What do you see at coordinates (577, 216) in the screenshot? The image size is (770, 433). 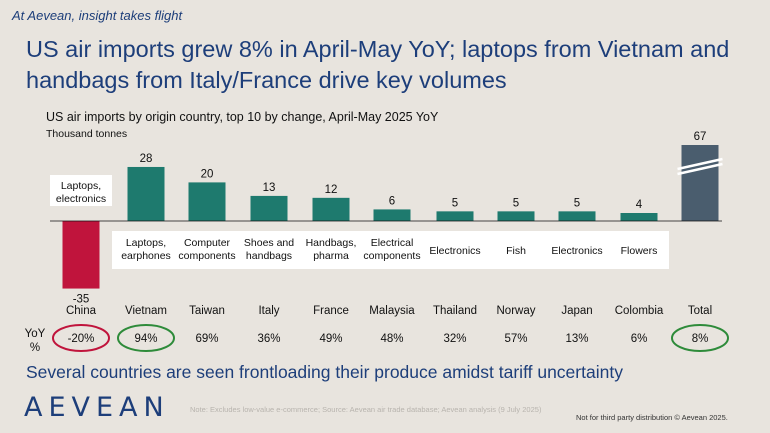 I see `bar-japan` at bounding box center [577, 216].